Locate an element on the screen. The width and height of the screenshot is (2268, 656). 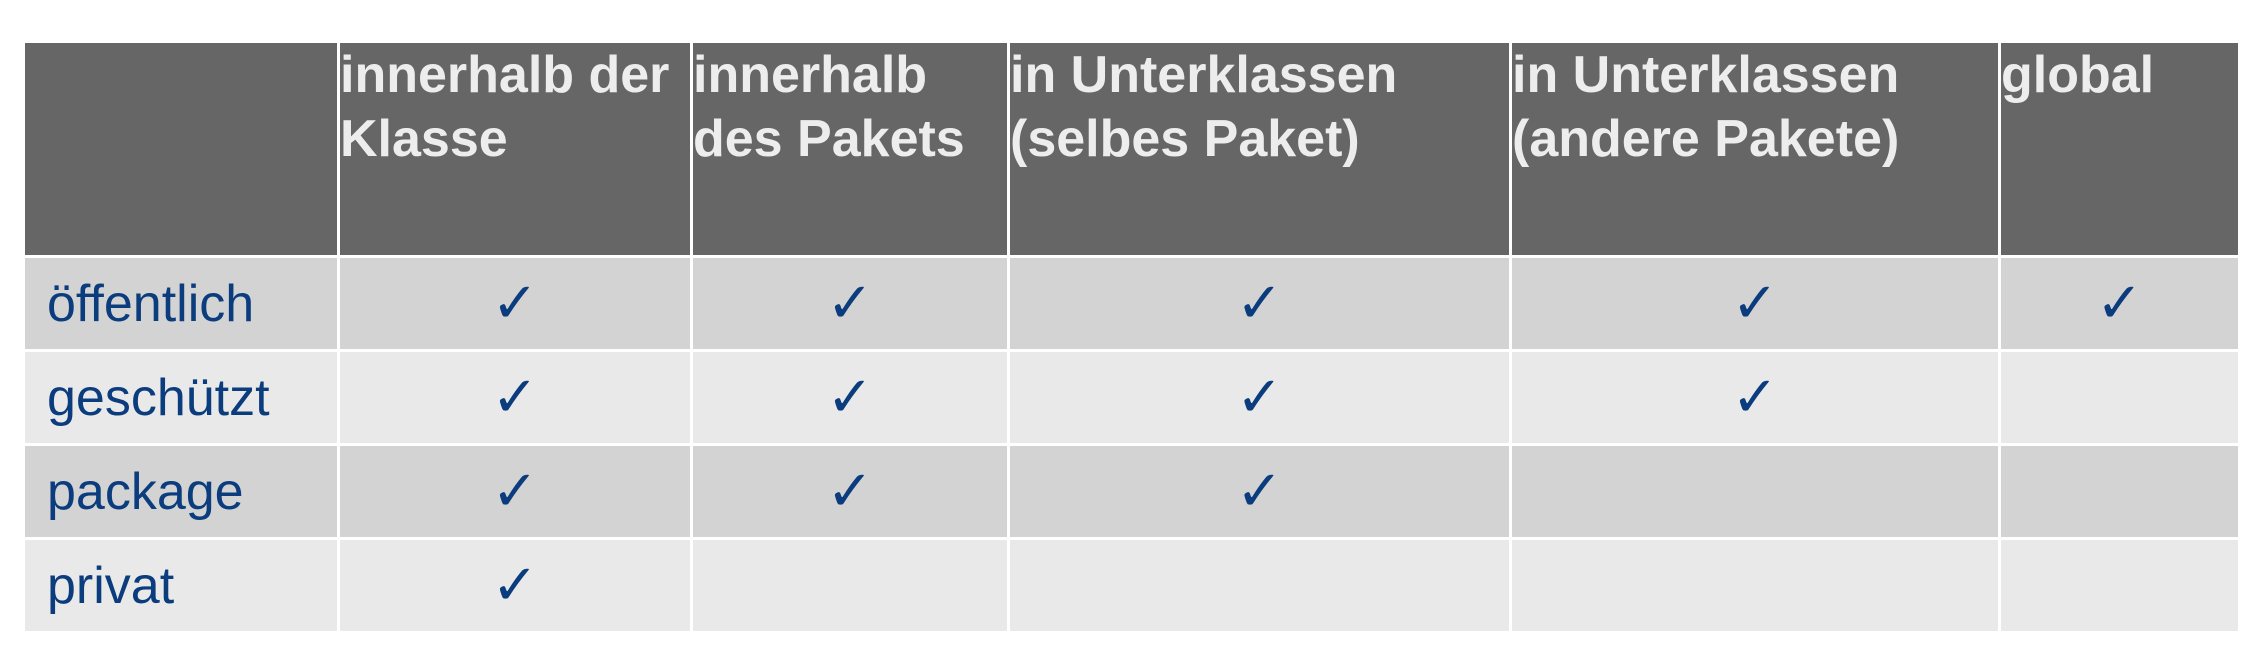
row-label: geschützt is located at coordinates (181, 397).